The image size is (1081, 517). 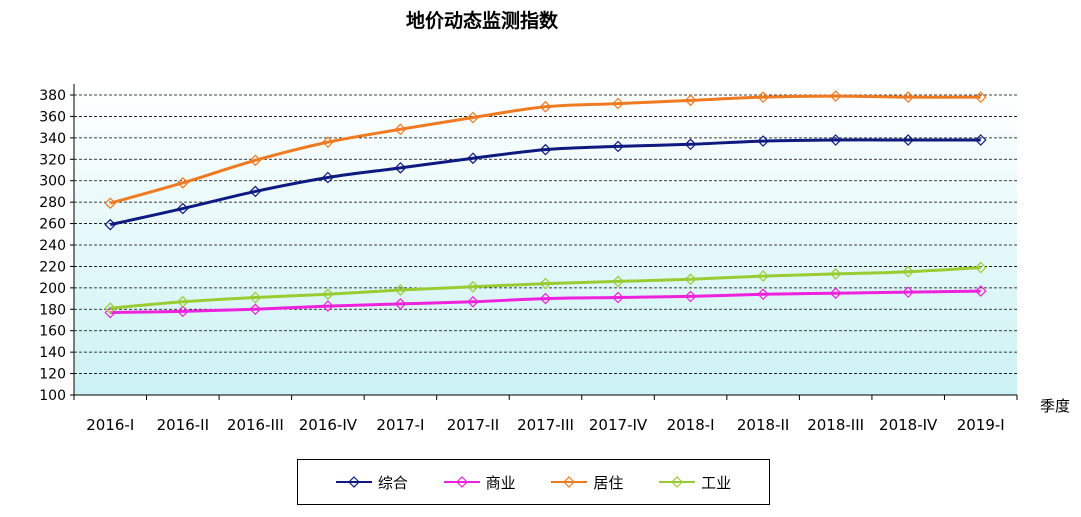 I want to click on x-tick-label: 2018-I, so click(x=691, y=425).